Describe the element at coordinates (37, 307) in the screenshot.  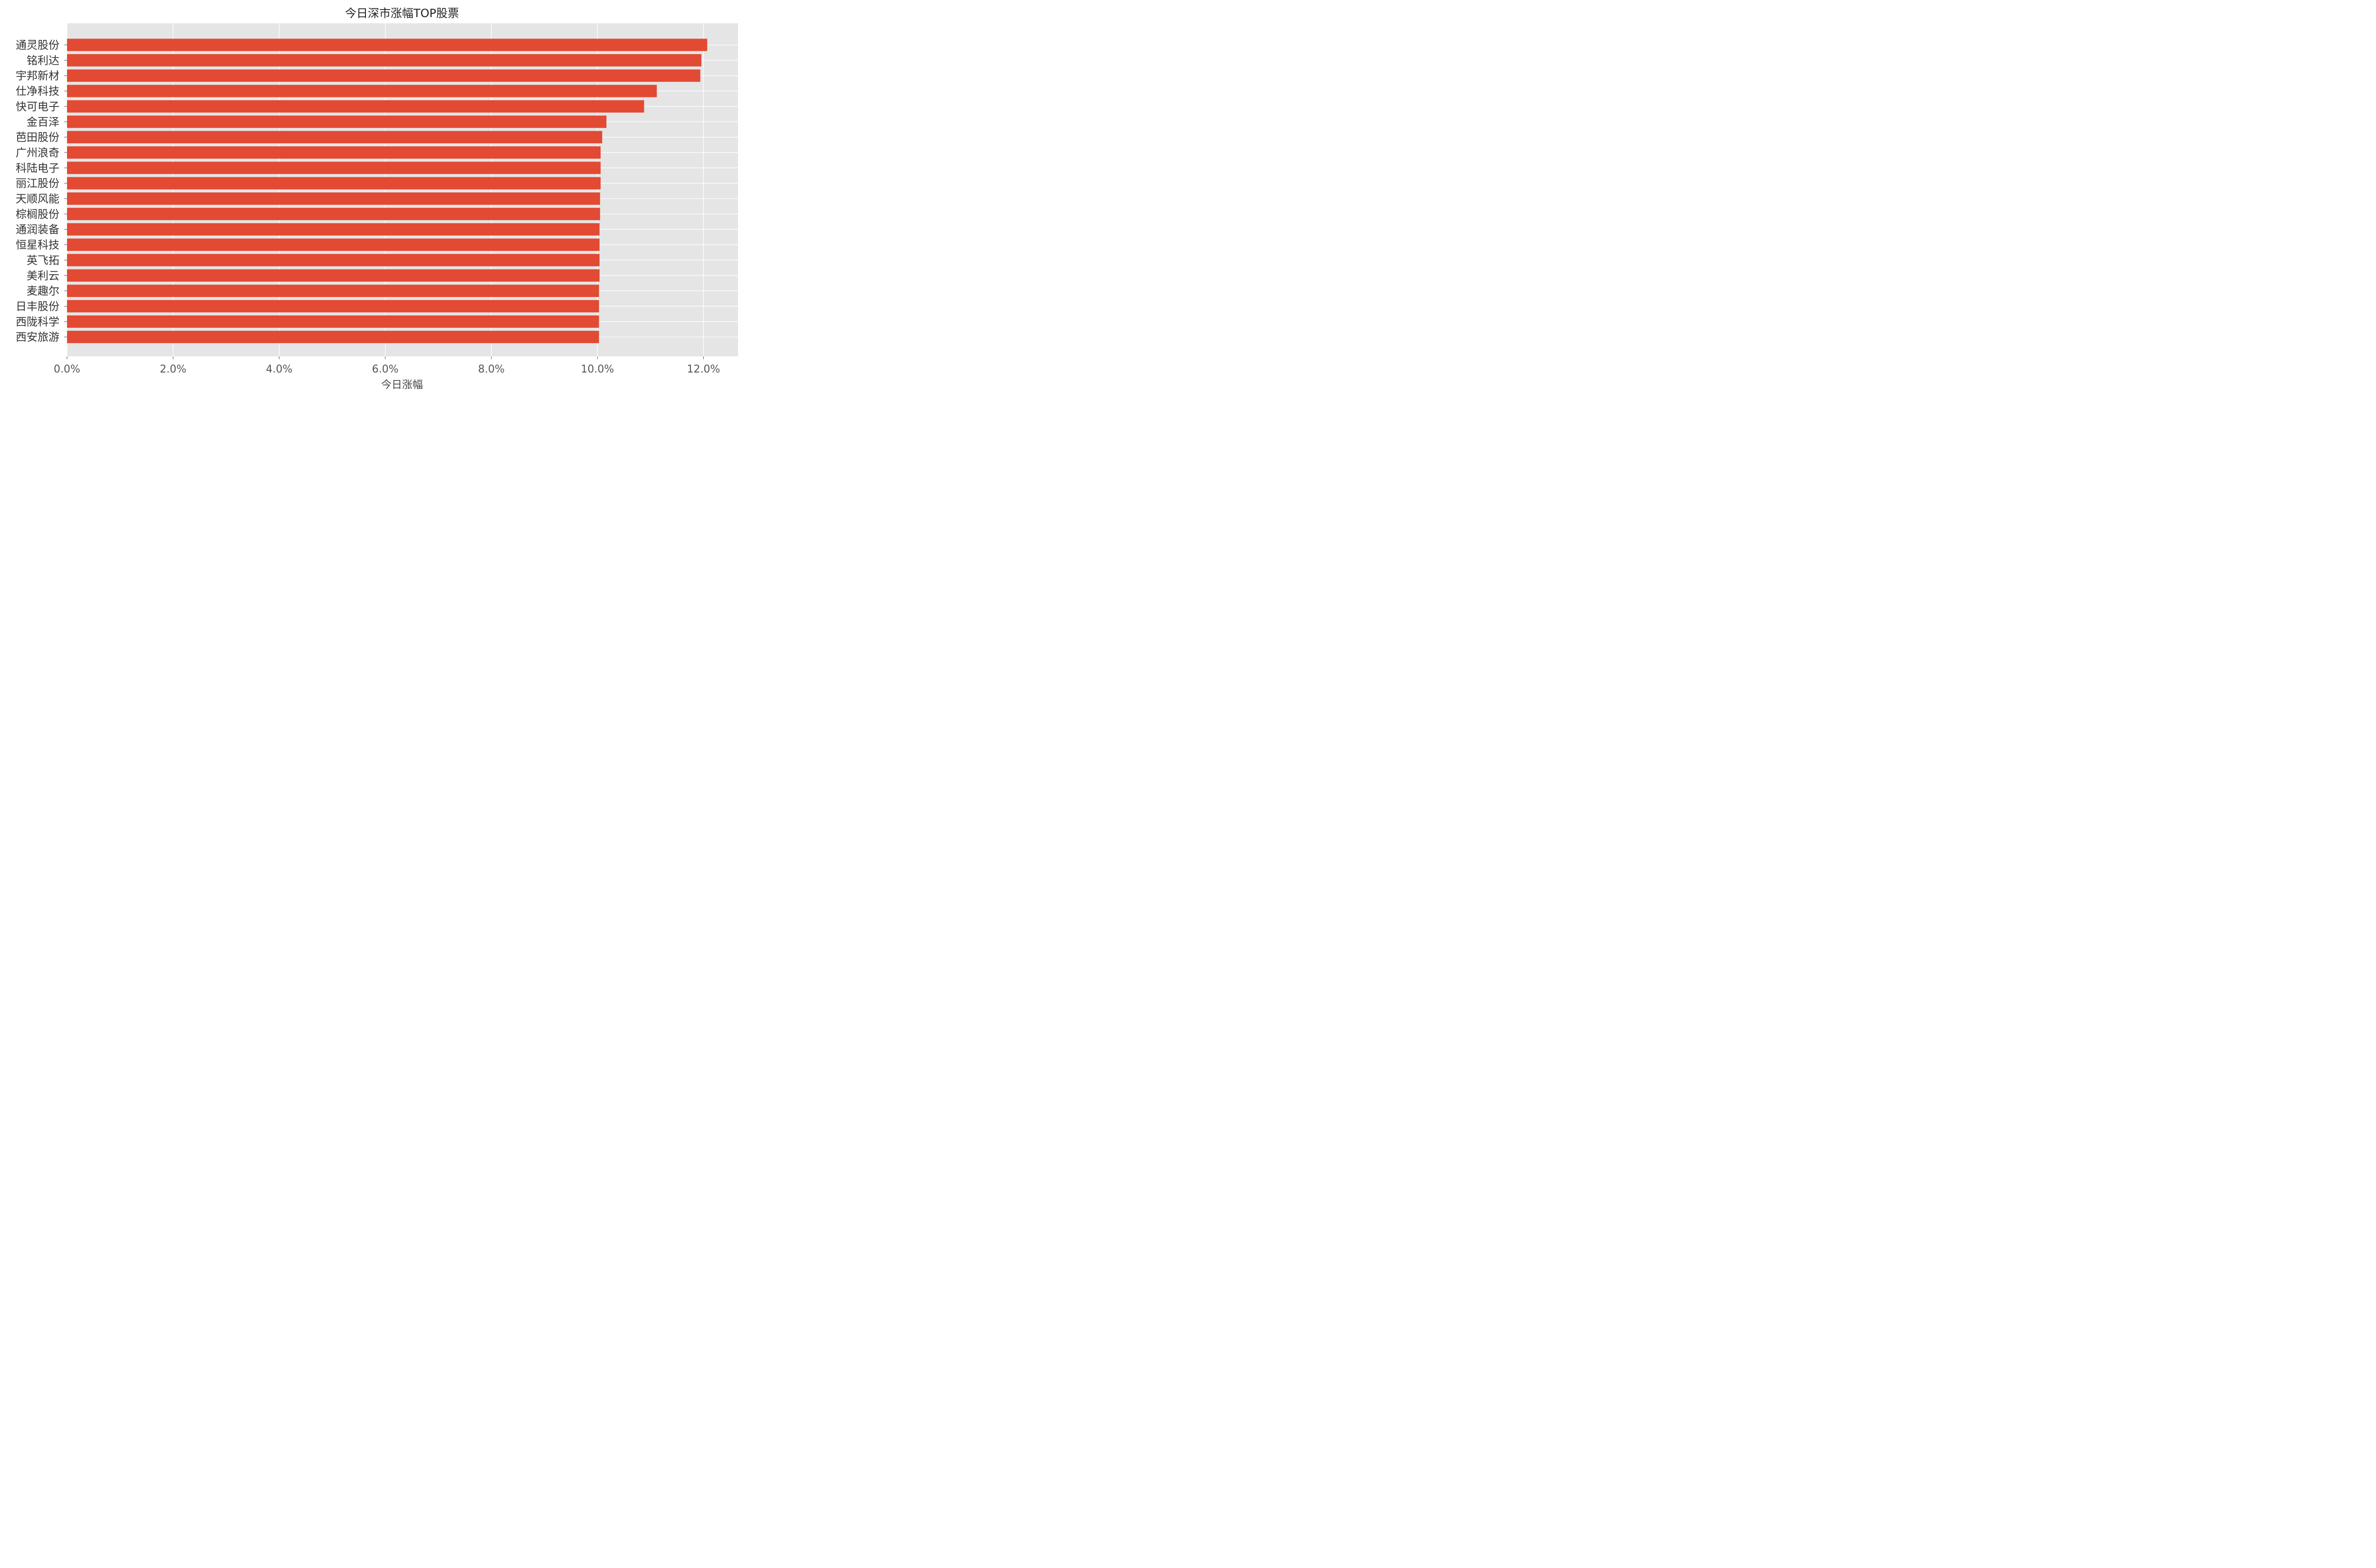
I see `category-label: 日丰股份` at that location.